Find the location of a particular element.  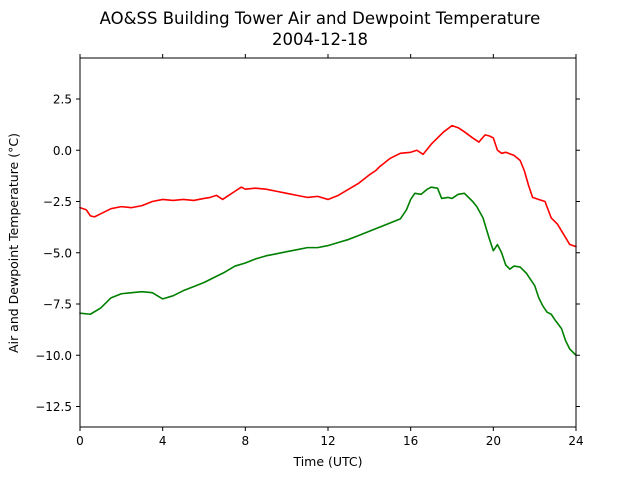

y-tick-label: −2.5 is located at coordinates (57, 202).